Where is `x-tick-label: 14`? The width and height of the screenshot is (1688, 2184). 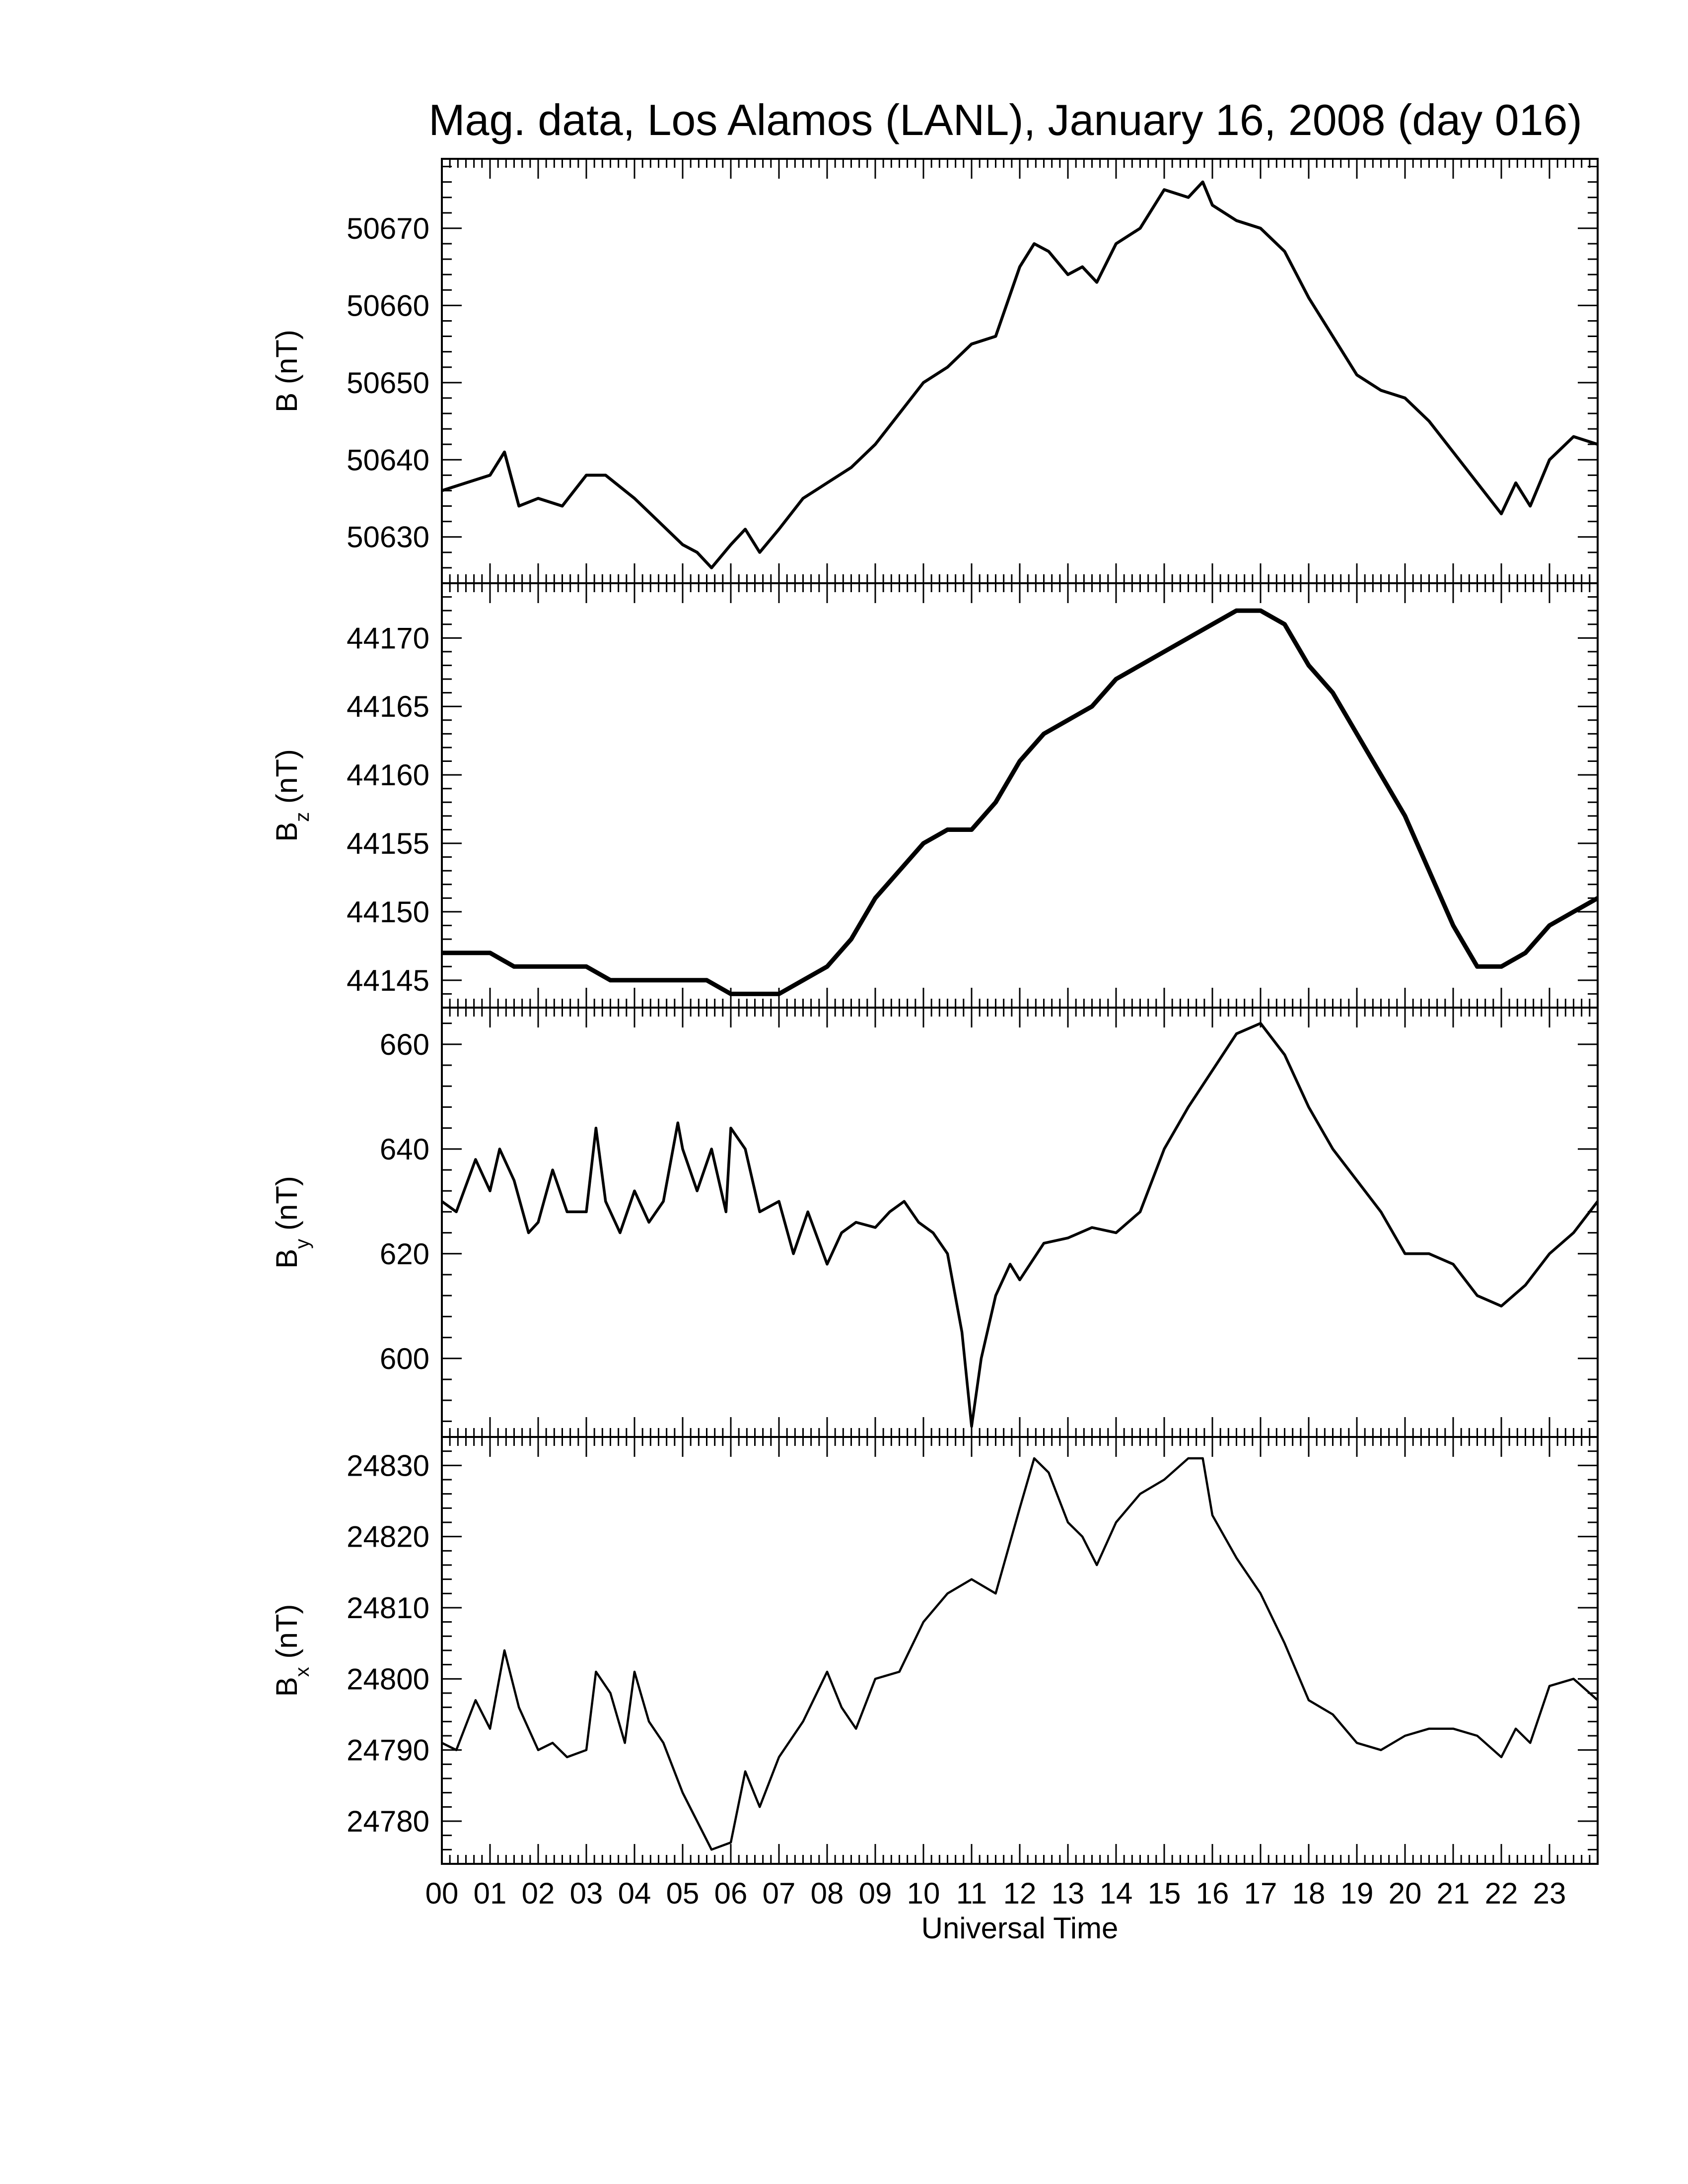 x-tick-label: 14 is located at coordinates (1116, 1893).